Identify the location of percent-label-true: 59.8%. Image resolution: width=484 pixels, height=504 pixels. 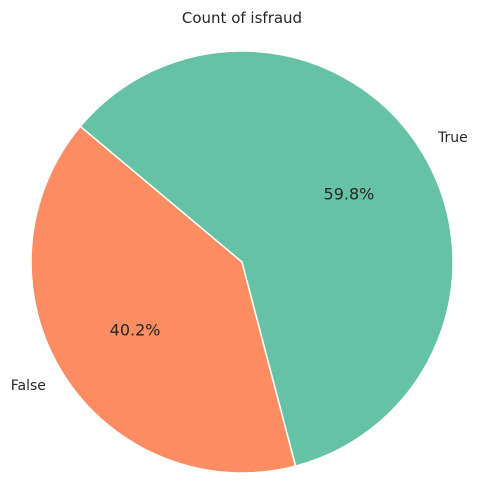
(349, 194).